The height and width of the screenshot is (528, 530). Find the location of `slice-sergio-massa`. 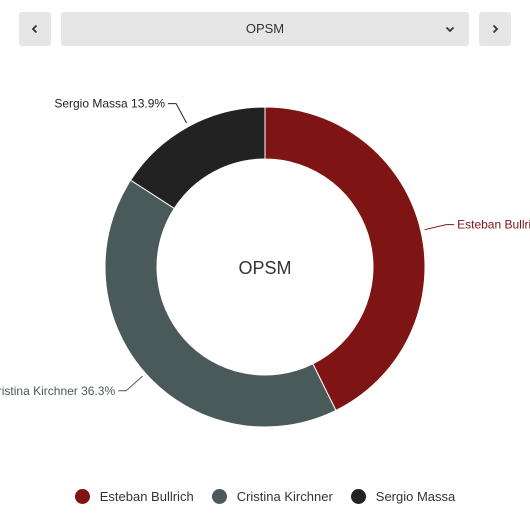

slice-sergio-massa is located at coordinates (197, 158).